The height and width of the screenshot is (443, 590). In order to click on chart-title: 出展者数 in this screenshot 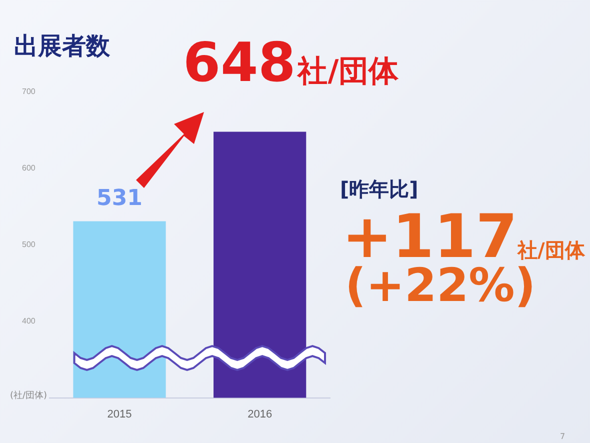, I will do `click(62, 46)`.